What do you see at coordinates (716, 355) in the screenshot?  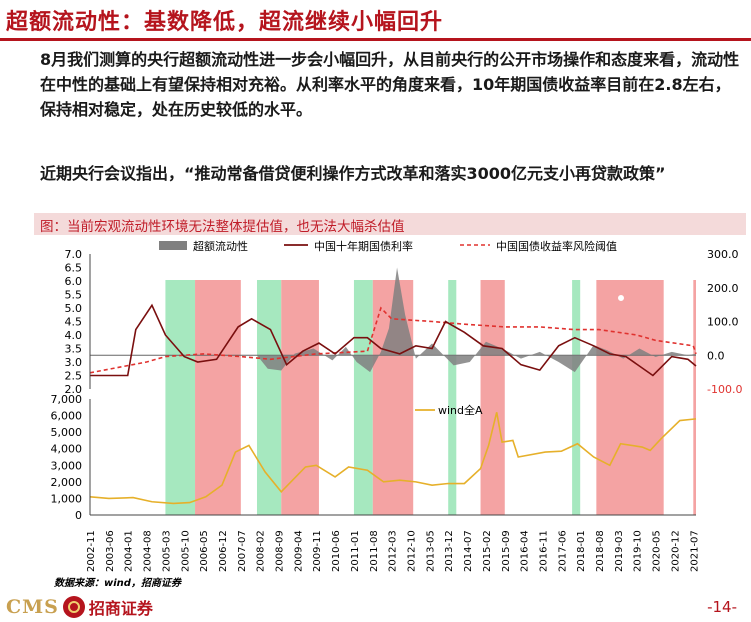 I see `right-tick-label: 0.0` at bounding box center [716, 355].